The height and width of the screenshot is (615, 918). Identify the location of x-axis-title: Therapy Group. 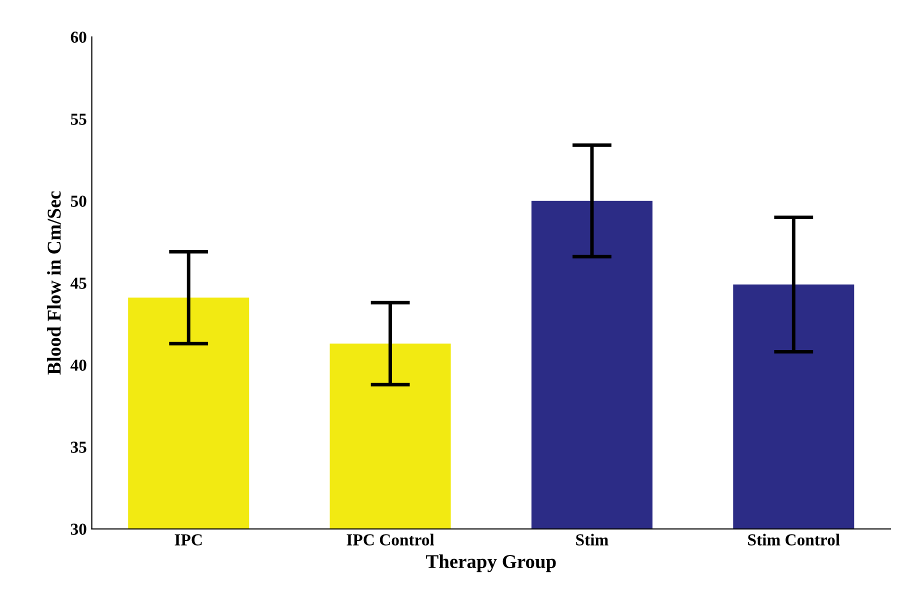
(491, 563).